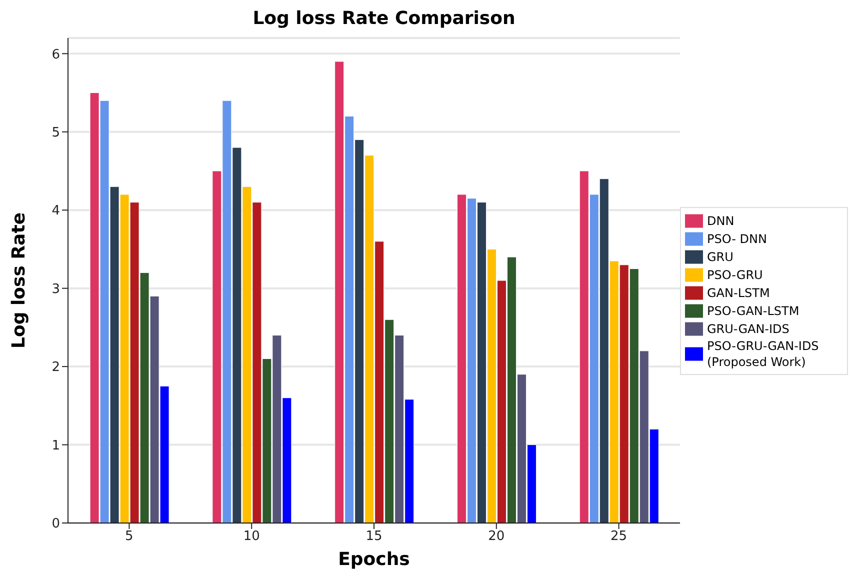 This screenshot has width=867, height=577. What do you see at coordinates (496, 536) in the screenshot?
I see `x-tick-label: 20` at bounding box center [496, 536].